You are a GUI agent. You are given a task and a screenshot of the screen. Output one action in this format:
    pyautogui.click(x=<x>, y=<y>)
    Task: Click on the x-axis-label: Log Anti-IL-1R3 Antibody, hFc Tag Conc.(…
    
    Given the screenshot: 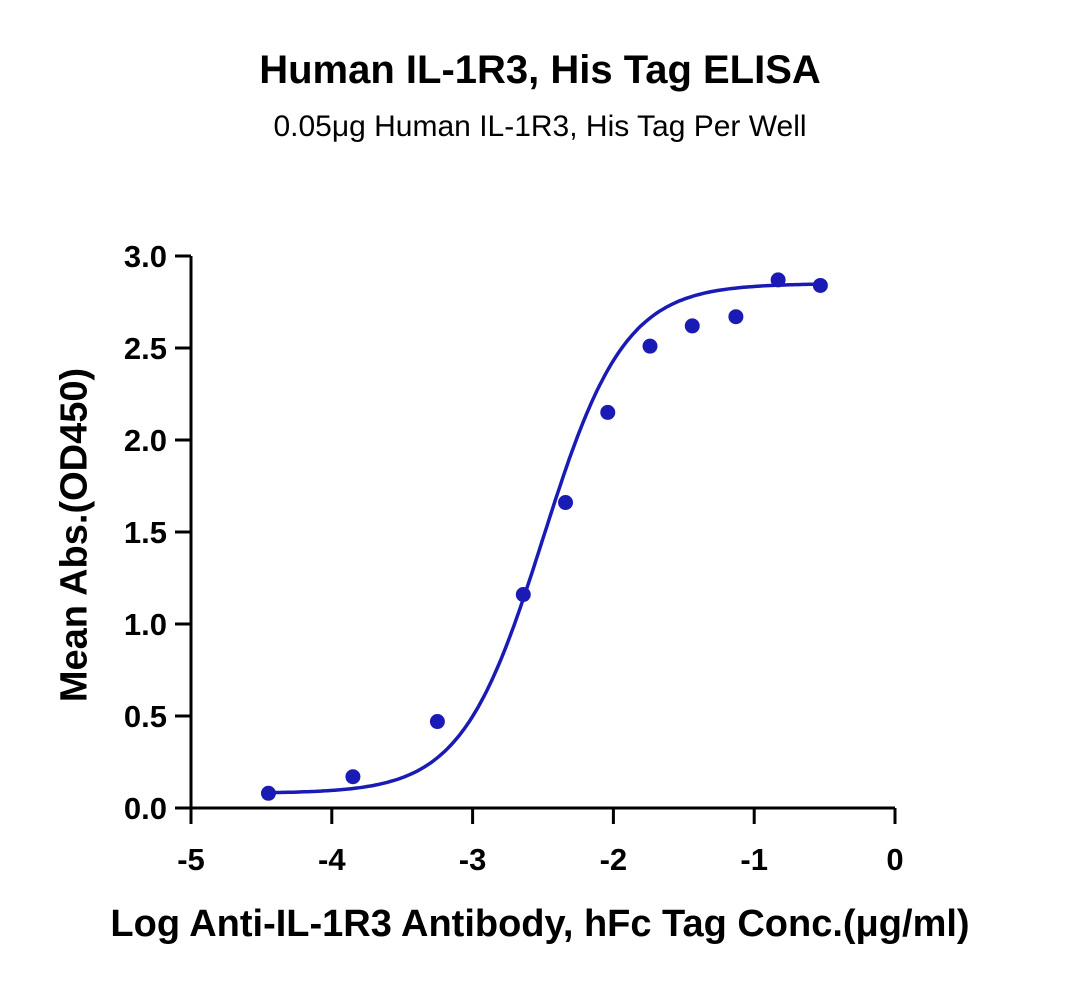 What is the action you would take?
    pyautogui.click(x=540, y=924)
    